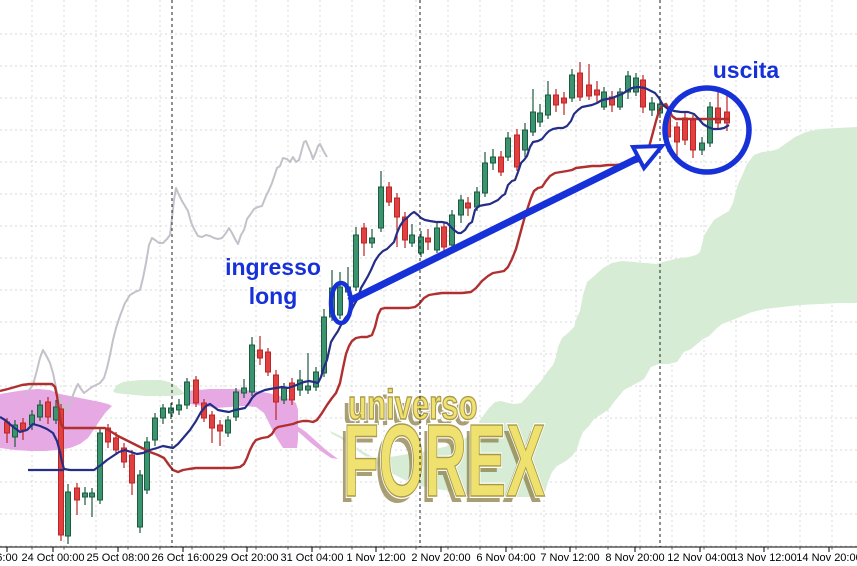 Image resolution: width=857 pixels, height=566 pixels. I want to click on entry-ellipse, so click(341, 303).